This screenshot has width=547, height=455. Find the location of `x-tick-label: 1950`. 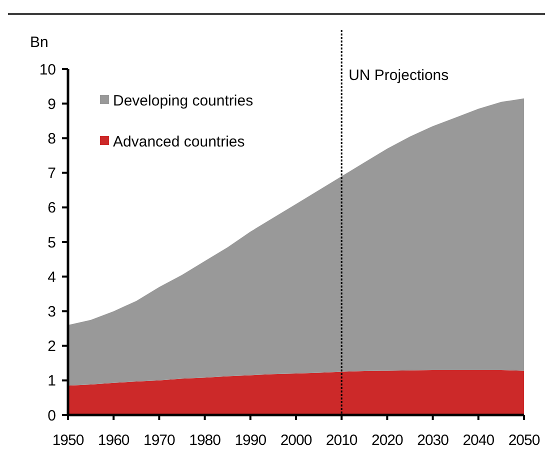

x-tick-label: 1950 is located at coordinates (68, 440).